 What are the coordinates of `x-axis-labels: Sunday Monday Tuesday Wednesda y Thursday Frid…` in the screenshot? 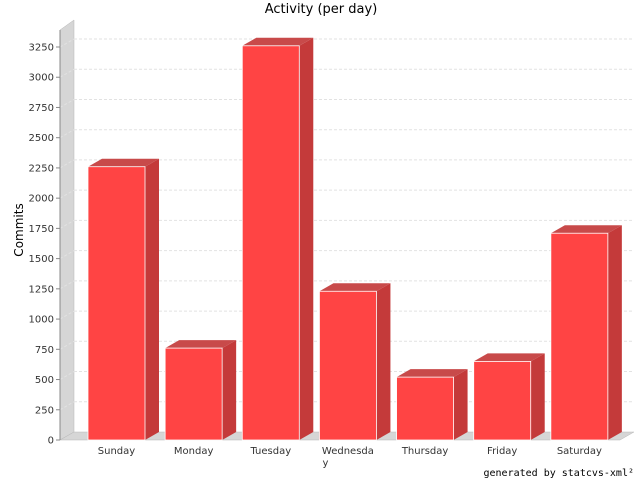 It's located at (350, 457).